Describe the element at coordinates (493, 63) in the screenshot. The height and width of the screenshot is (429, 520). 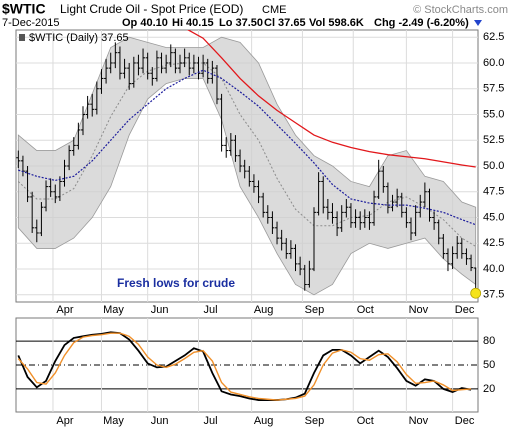
I see `y-tick-label: 60.0` at that location.